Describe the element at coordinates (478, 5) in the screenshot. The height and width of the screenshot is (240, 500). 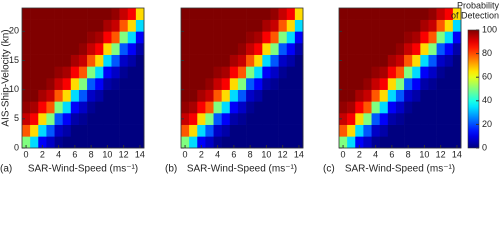
I see `colorbar-title: Probability` at that location.